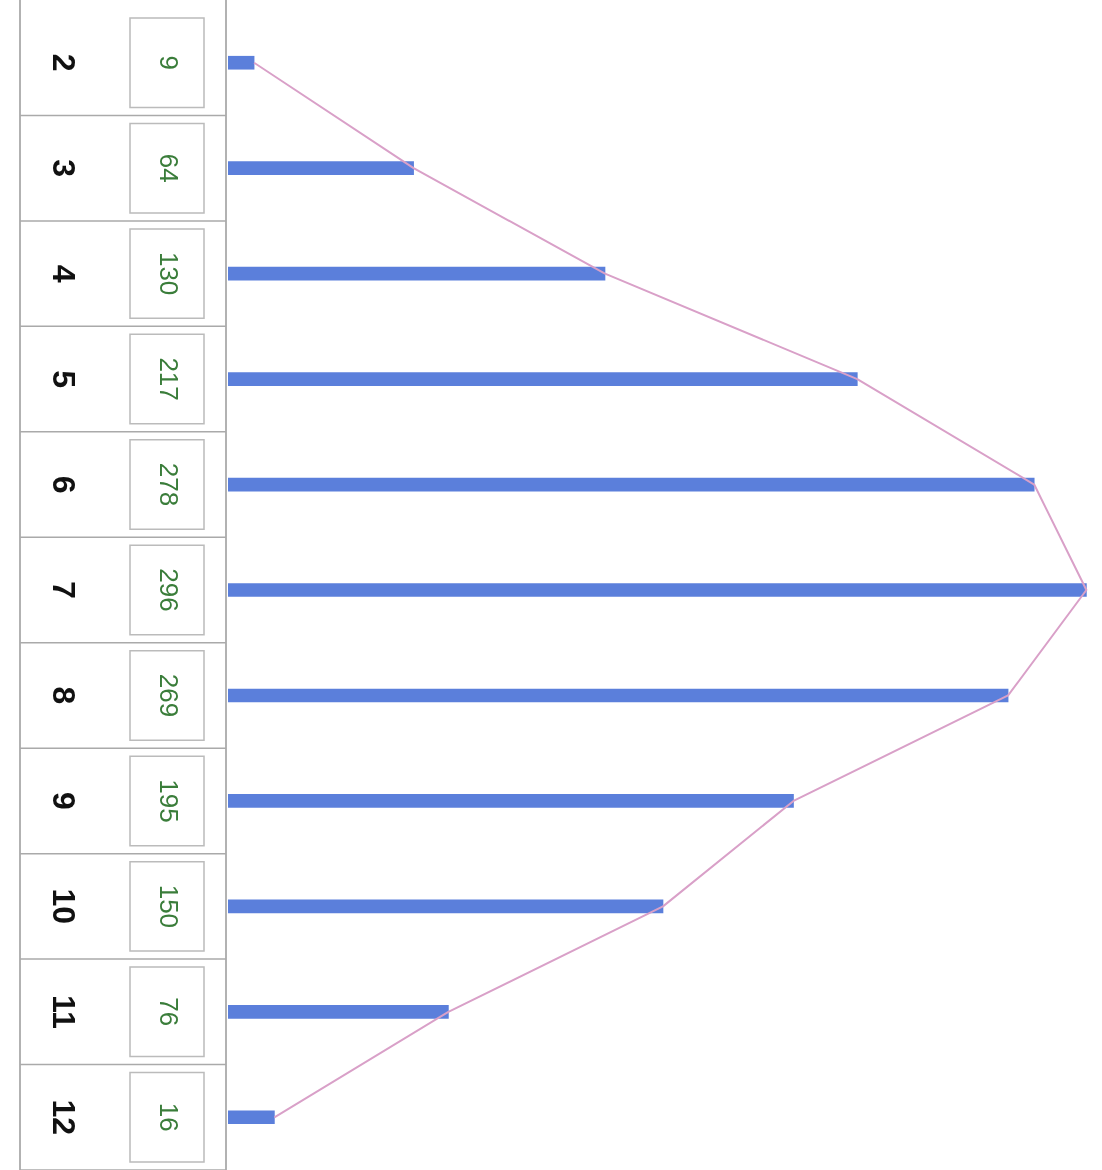 This screenshot has width=1102, height=1170. I want to click on data-label: 9, so click(168, 62).